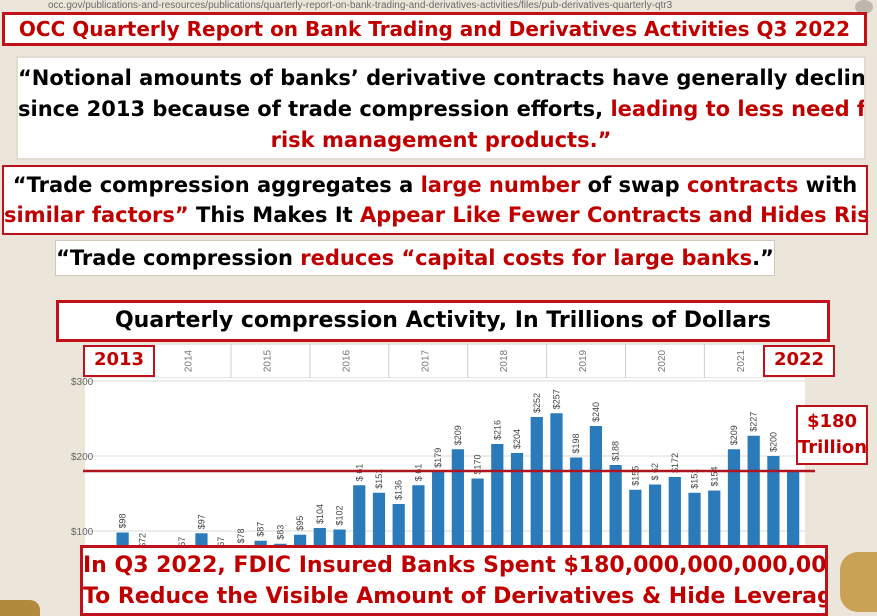 This screenshot has height=616, width=877. What do you see at coordinates (82, 457) in the screenshot?
I see `y-tick-label: $200` at bounding box center [82, 457].